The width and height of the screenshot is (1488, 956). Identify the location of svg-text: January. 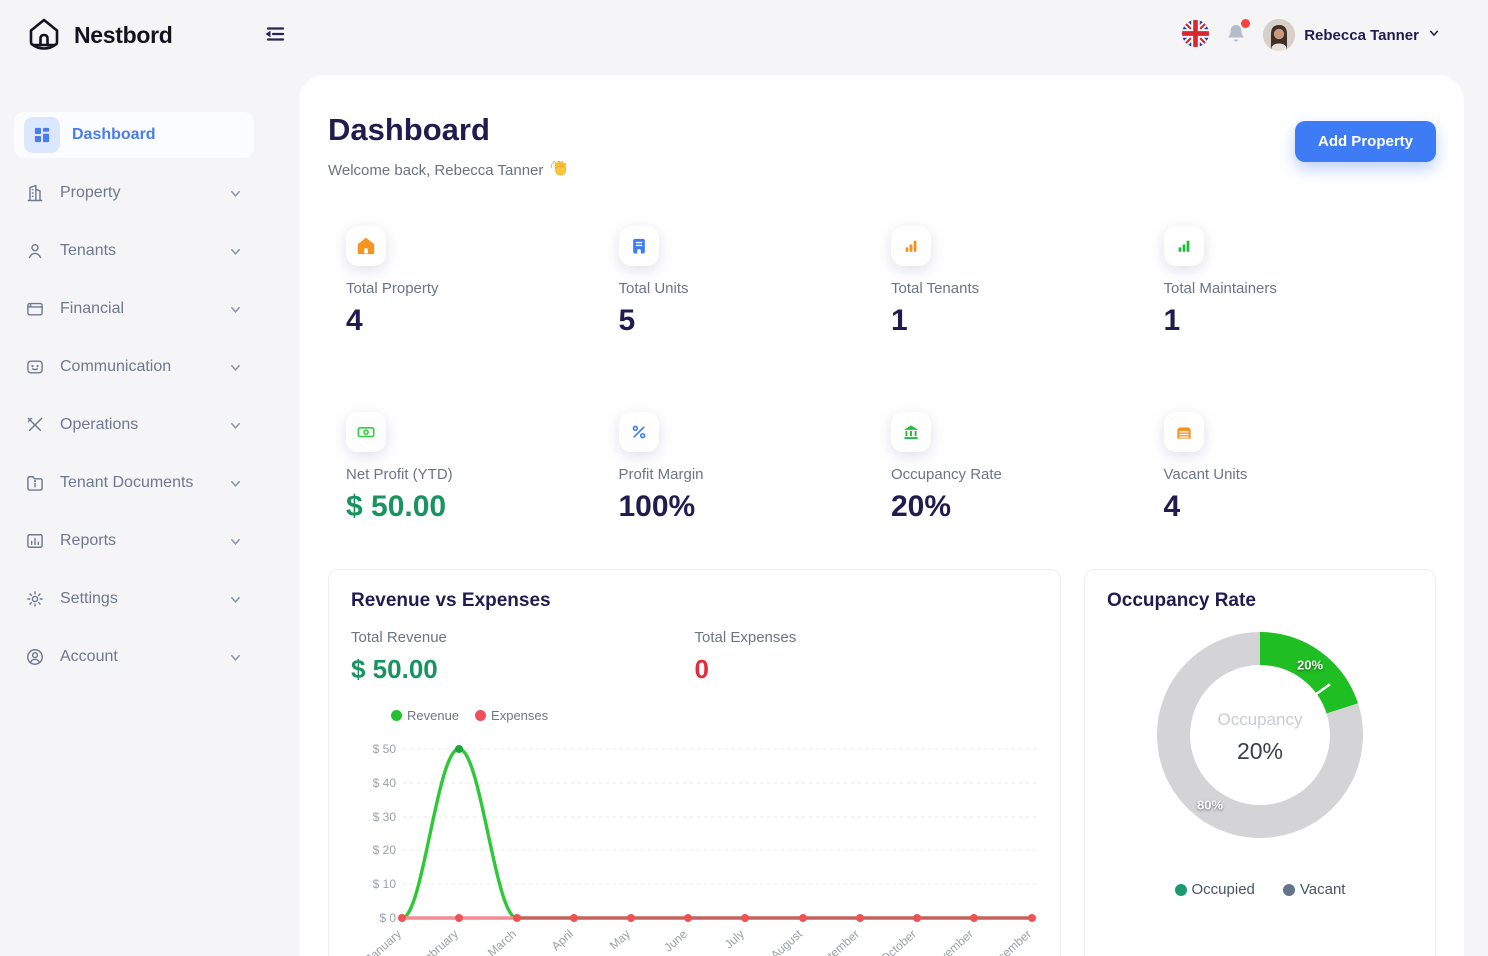
(383, 941).